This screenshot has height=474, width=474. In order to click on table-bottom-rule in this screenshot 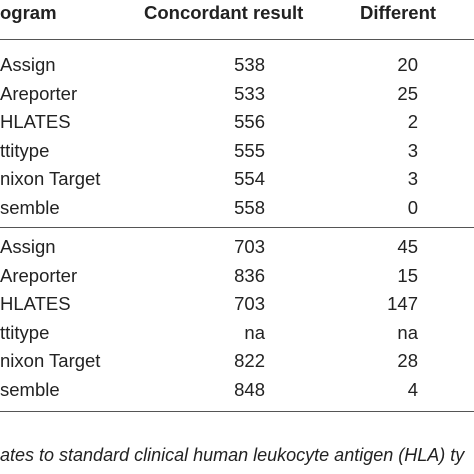, I will do `click(237, 411)`.